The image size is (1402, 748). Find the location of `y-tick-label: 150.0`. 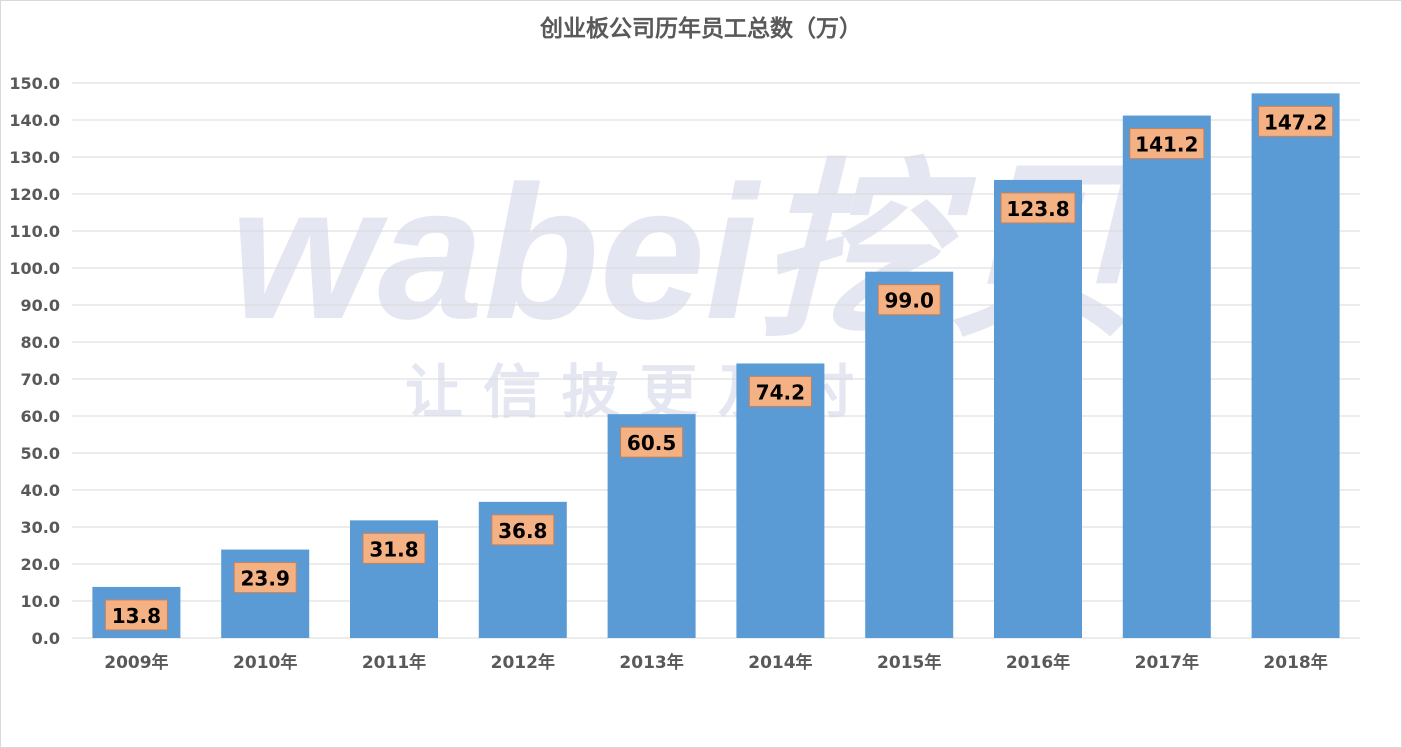

y-tick-label: 150.0 is located at coordinates (34, 83).